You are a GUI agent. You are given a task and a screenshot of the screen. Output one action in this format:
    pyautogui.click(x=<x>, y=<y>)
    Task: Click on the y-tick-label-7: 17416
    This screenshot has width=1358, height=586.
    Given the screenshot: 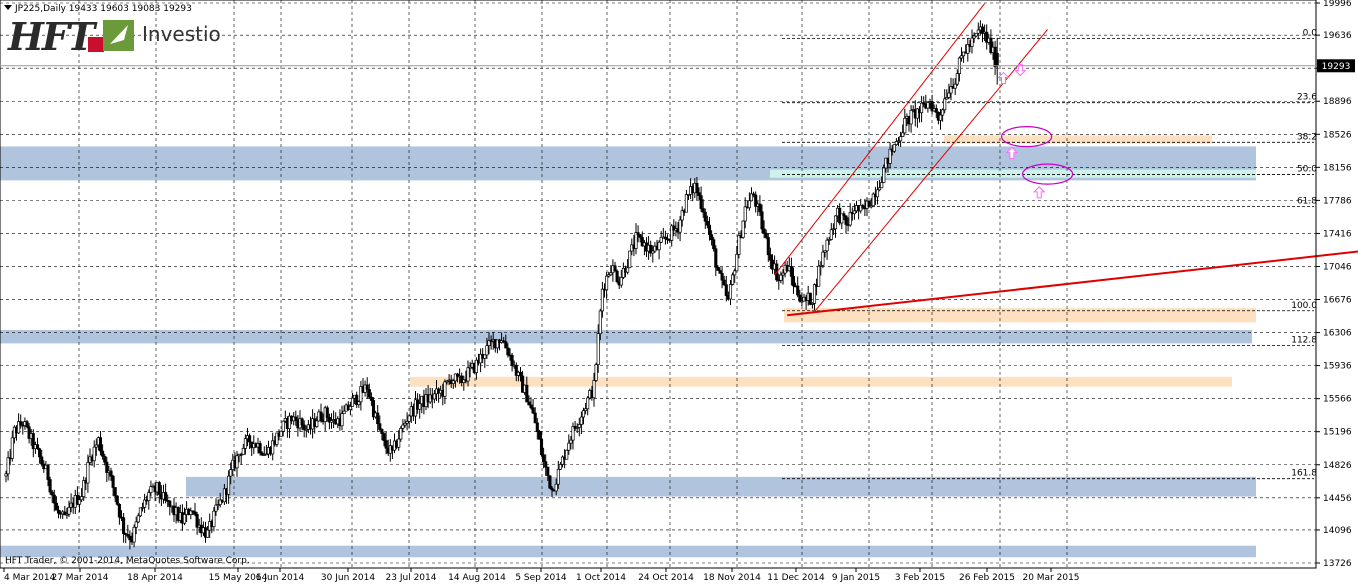 What is the action you would take?
    pyautogui.click(x=1337, y=234)
    